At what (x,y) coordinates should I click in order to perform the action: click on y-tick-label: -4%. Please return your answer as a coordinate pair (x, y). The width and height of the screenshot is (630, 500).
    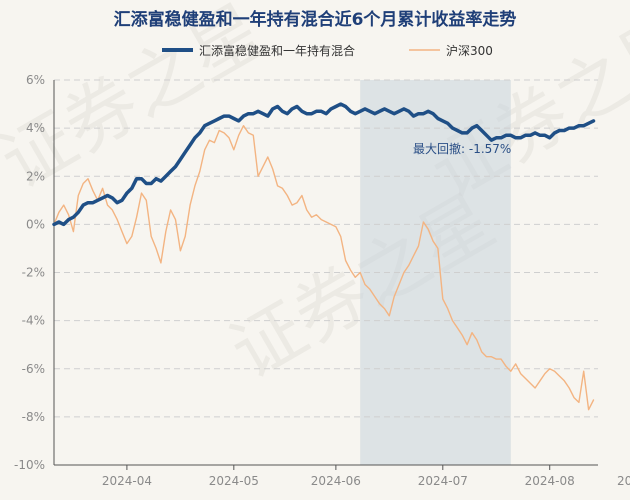
    Looking at the image, I should click on (33, 321).